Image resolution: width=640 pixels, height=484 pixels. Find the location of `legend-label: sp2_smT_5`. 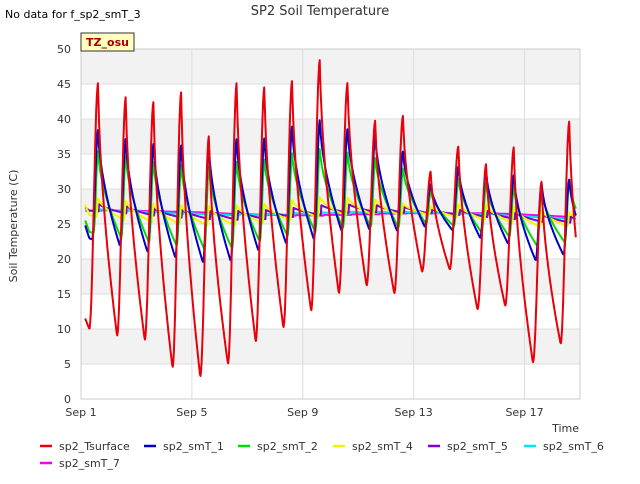

legend-label: sp2_smT_5 is located at coordinates (477, 446).